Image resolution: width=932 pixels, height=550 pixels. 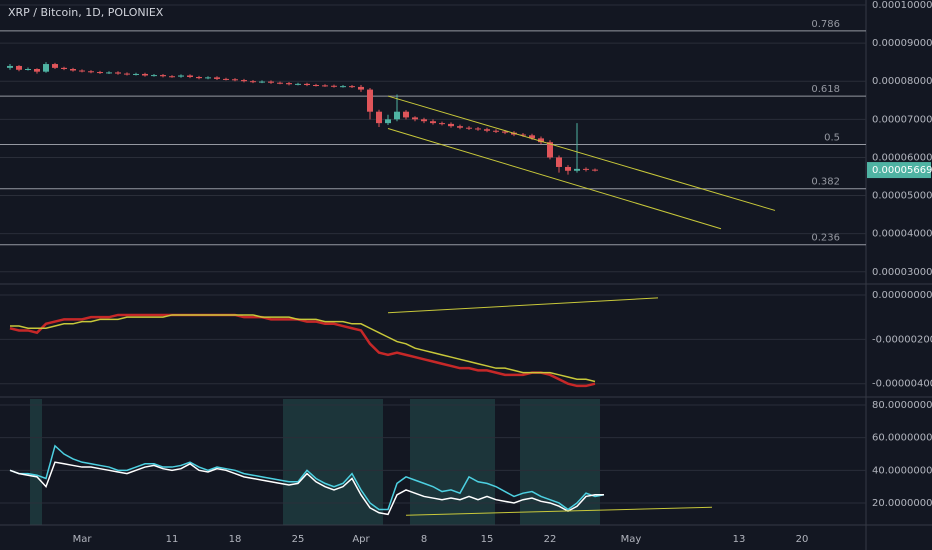 What do you see at coordinates (235, 539) in the screenshot?
I see `x-tick-label: 18` at bounding box center [235, 539].